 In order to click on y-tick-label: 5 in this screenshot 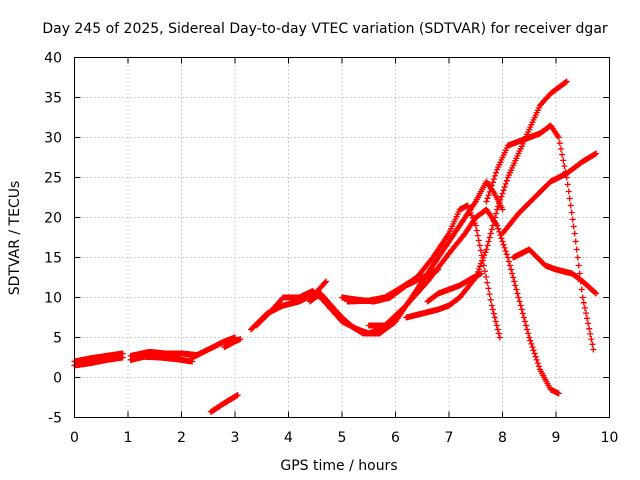, I will do `click(57, 339)`.